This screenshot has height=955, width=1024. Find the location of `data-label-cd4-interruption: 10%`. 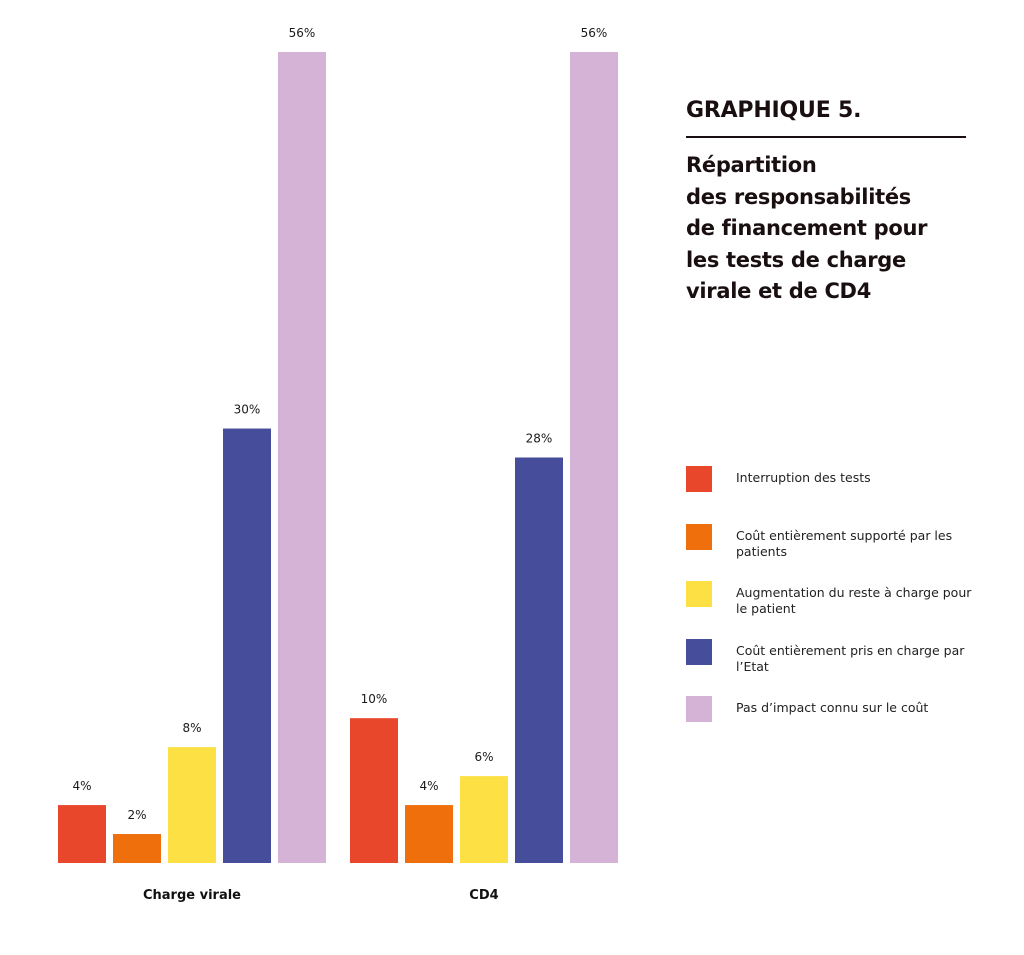

data-label-cd4-interruption: 10% is located at coordinates (374, 699).